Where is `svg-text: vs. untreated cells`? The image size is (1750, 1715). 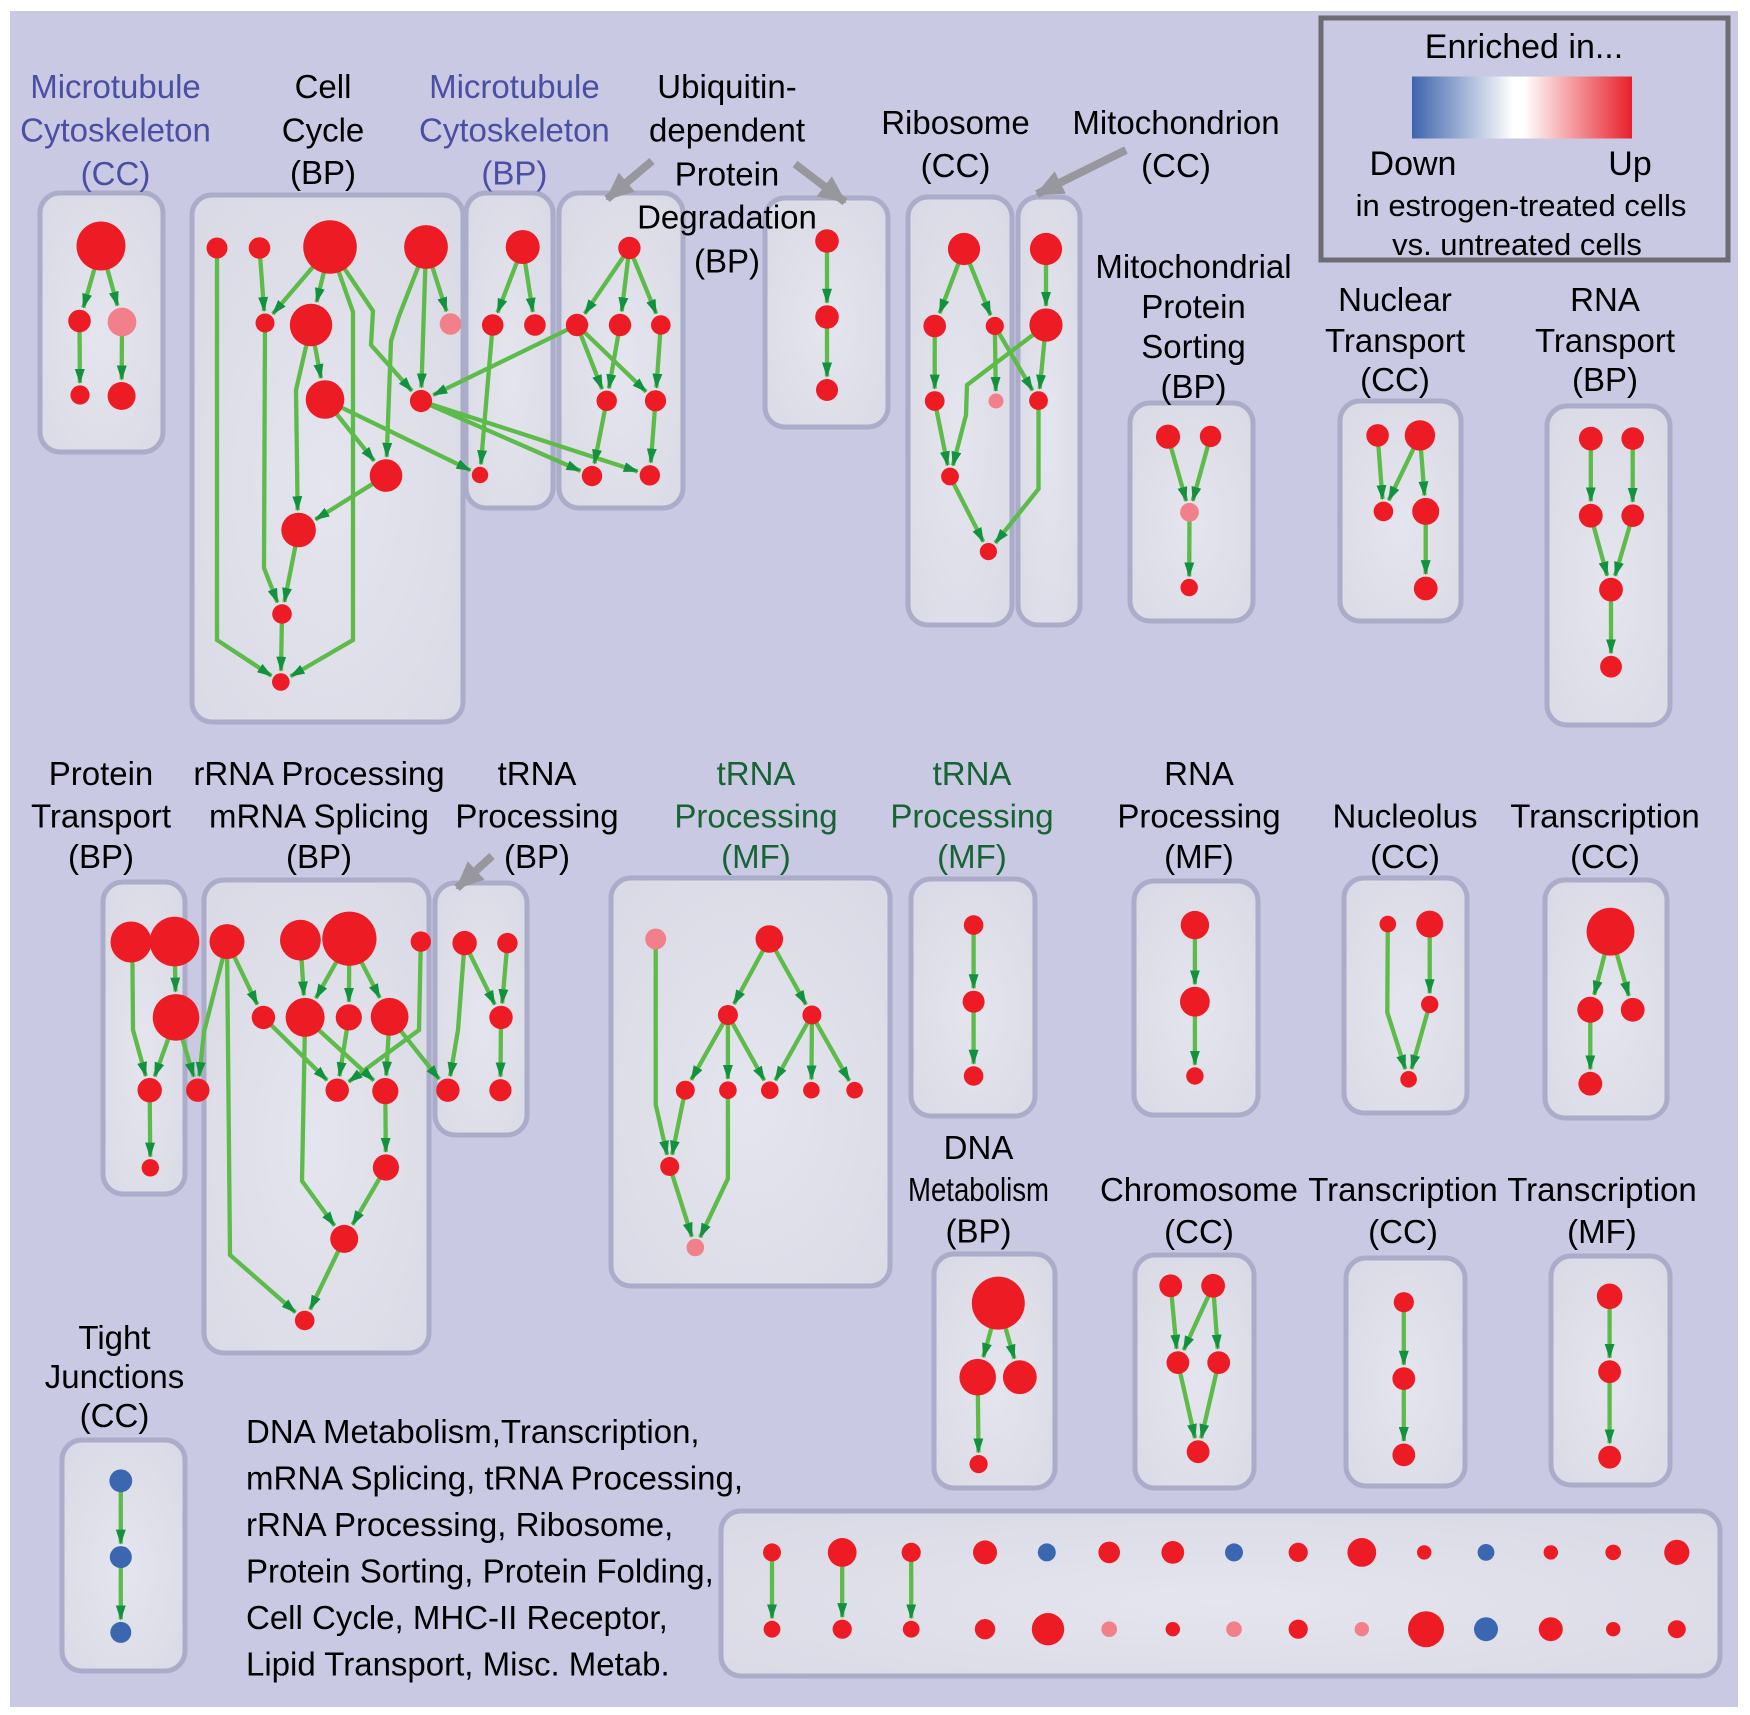
svg-text: vs. untreated cells is located at coordinates (1517, 244).